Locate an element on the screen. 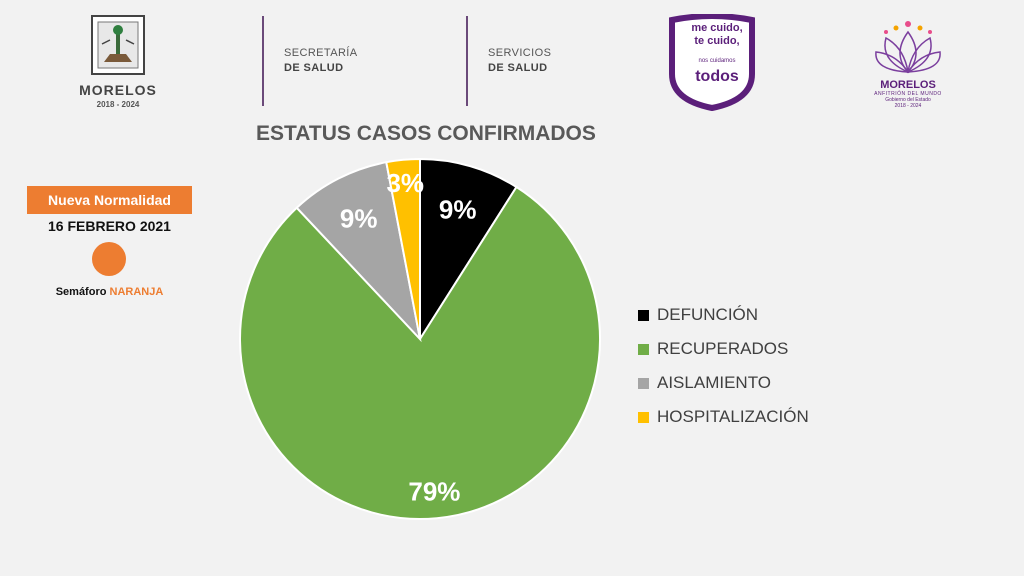  dept-servicios-line2: DE SALUD is located at coordinates (518, 68).